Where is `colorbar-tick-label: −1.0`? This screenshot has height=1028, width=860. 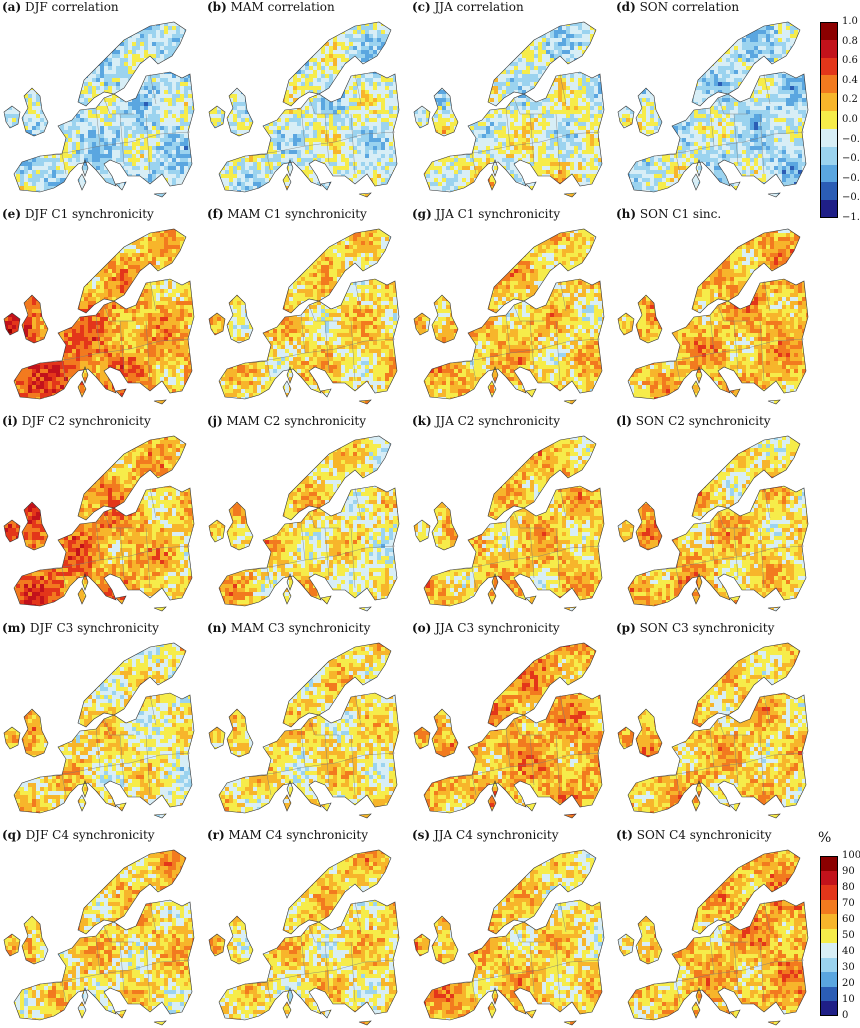 colorbar-tick-label: −1.0 is located at coordinates (851, 218).